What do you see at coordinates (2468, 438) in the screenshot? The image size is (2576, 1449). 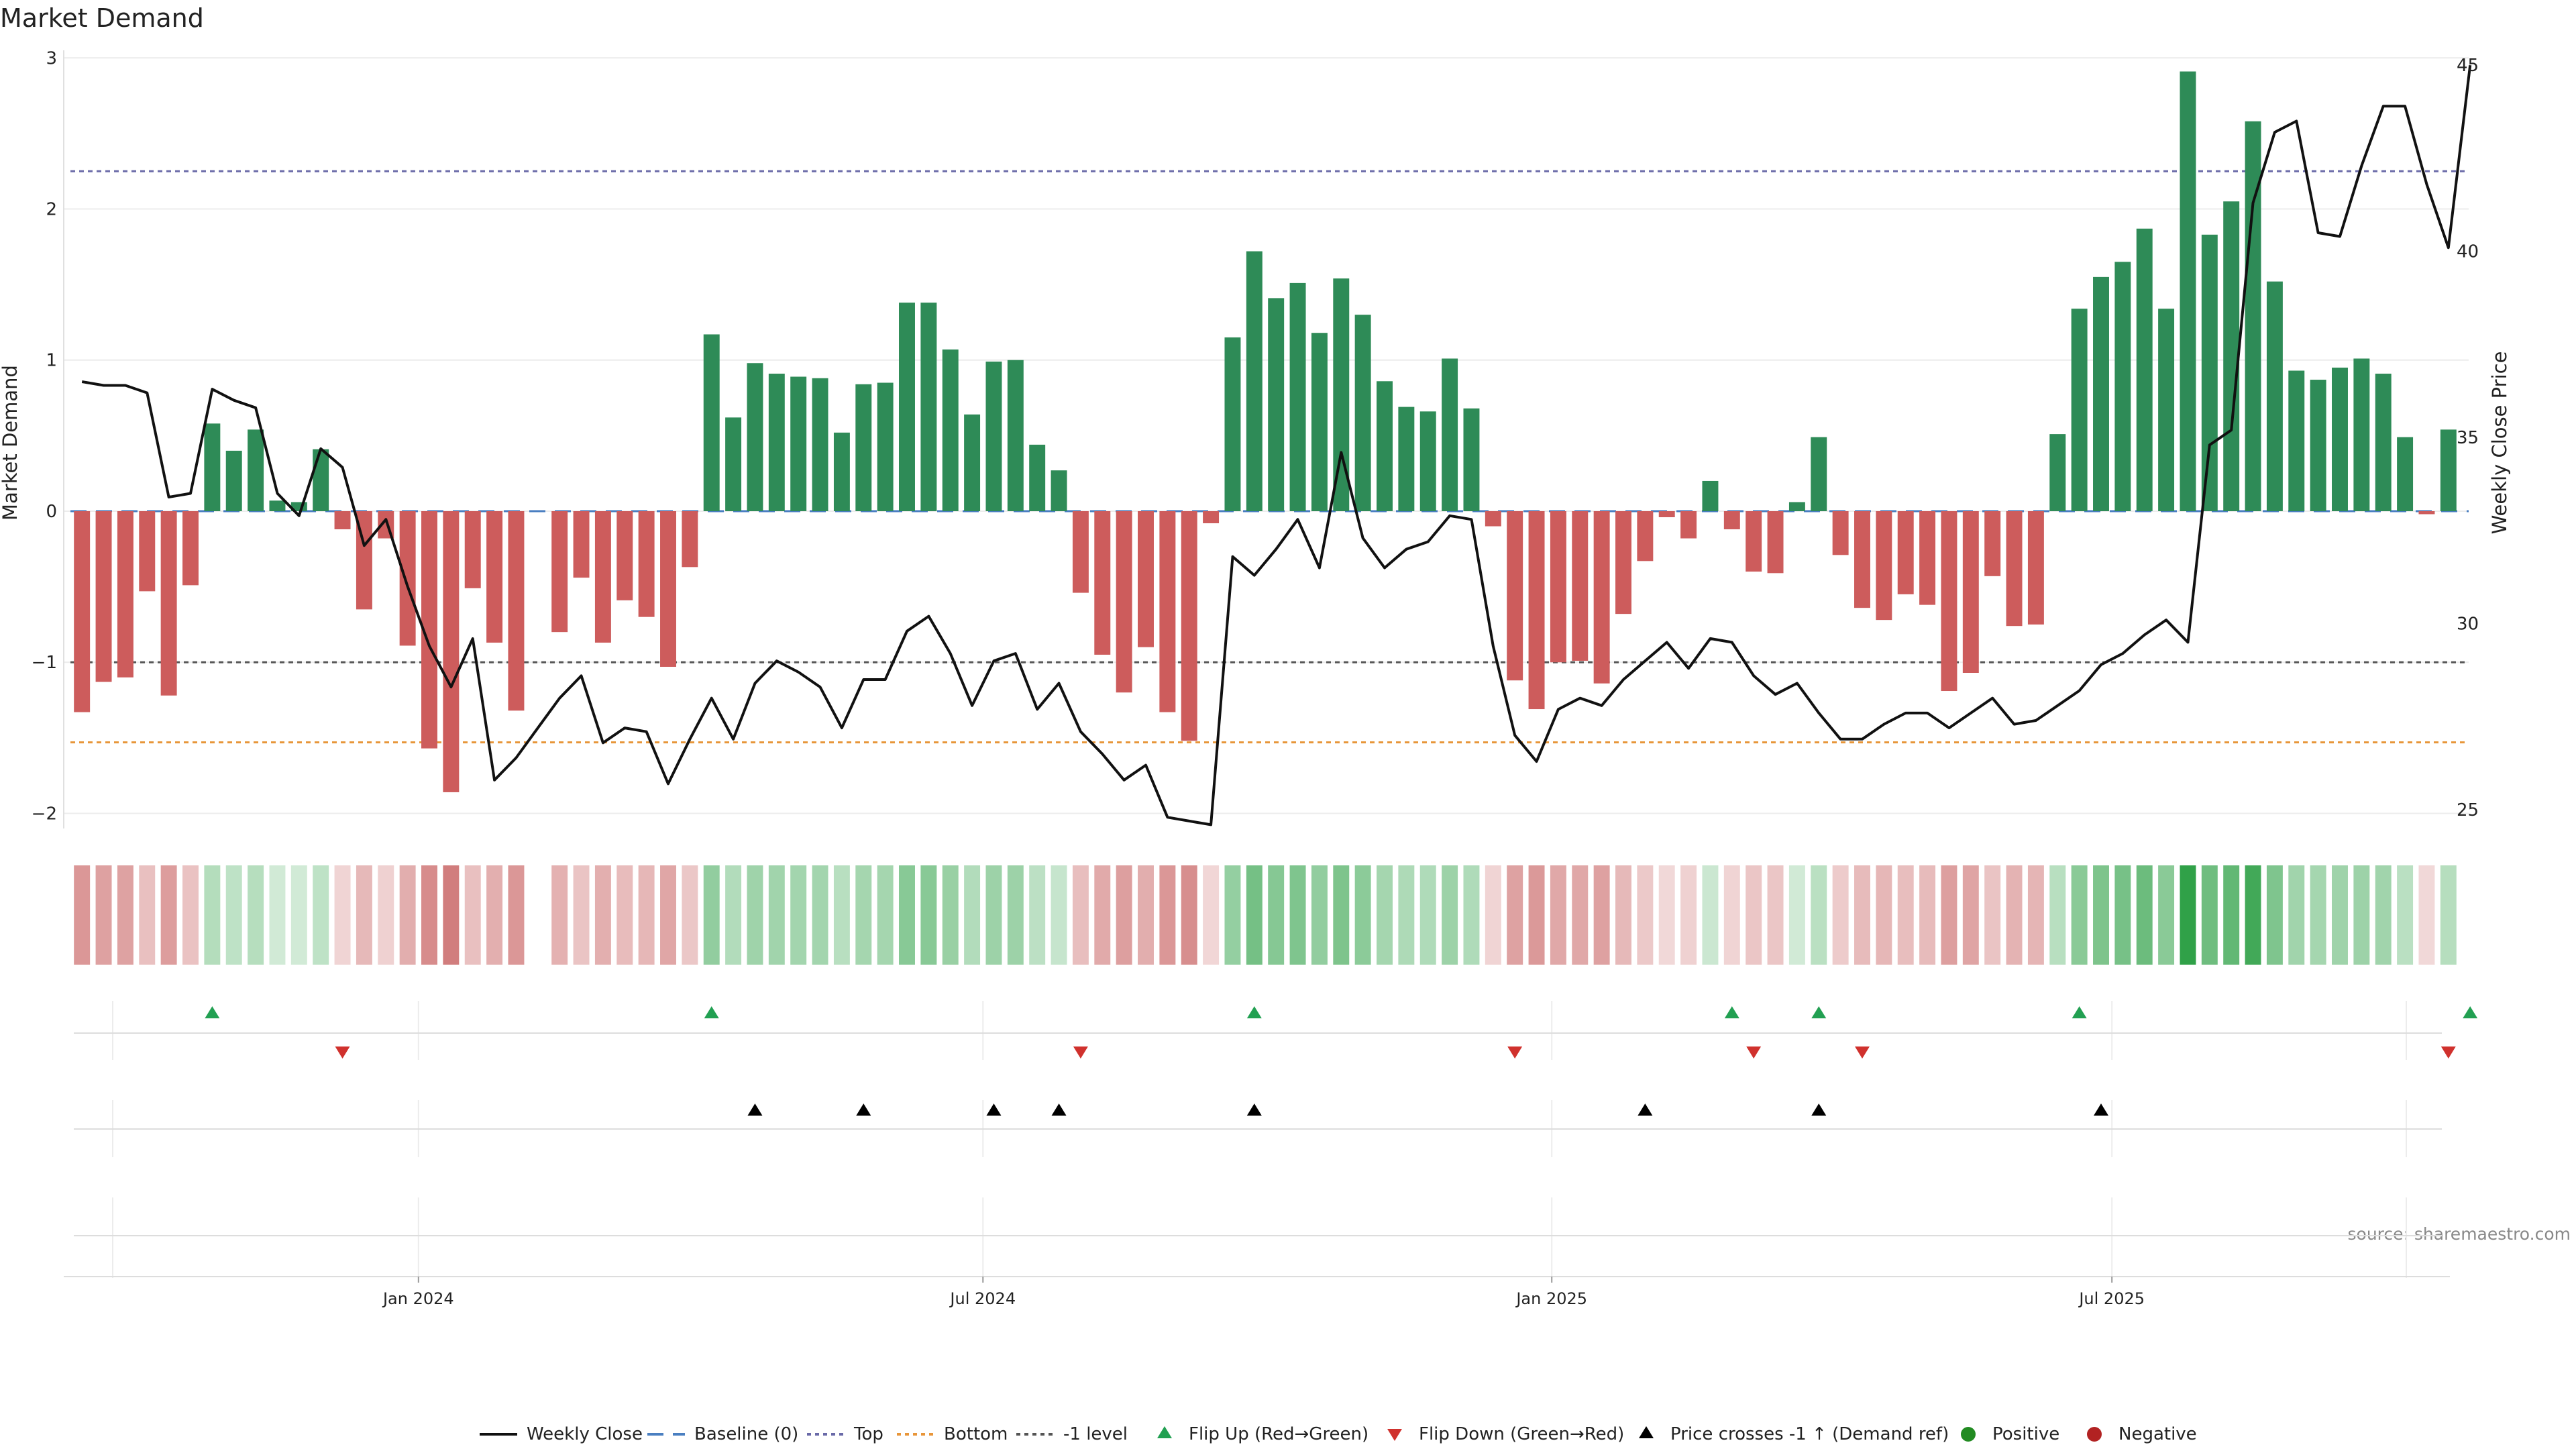 I see `y2-tick-label: 35` at bounding box center [2468, 438].